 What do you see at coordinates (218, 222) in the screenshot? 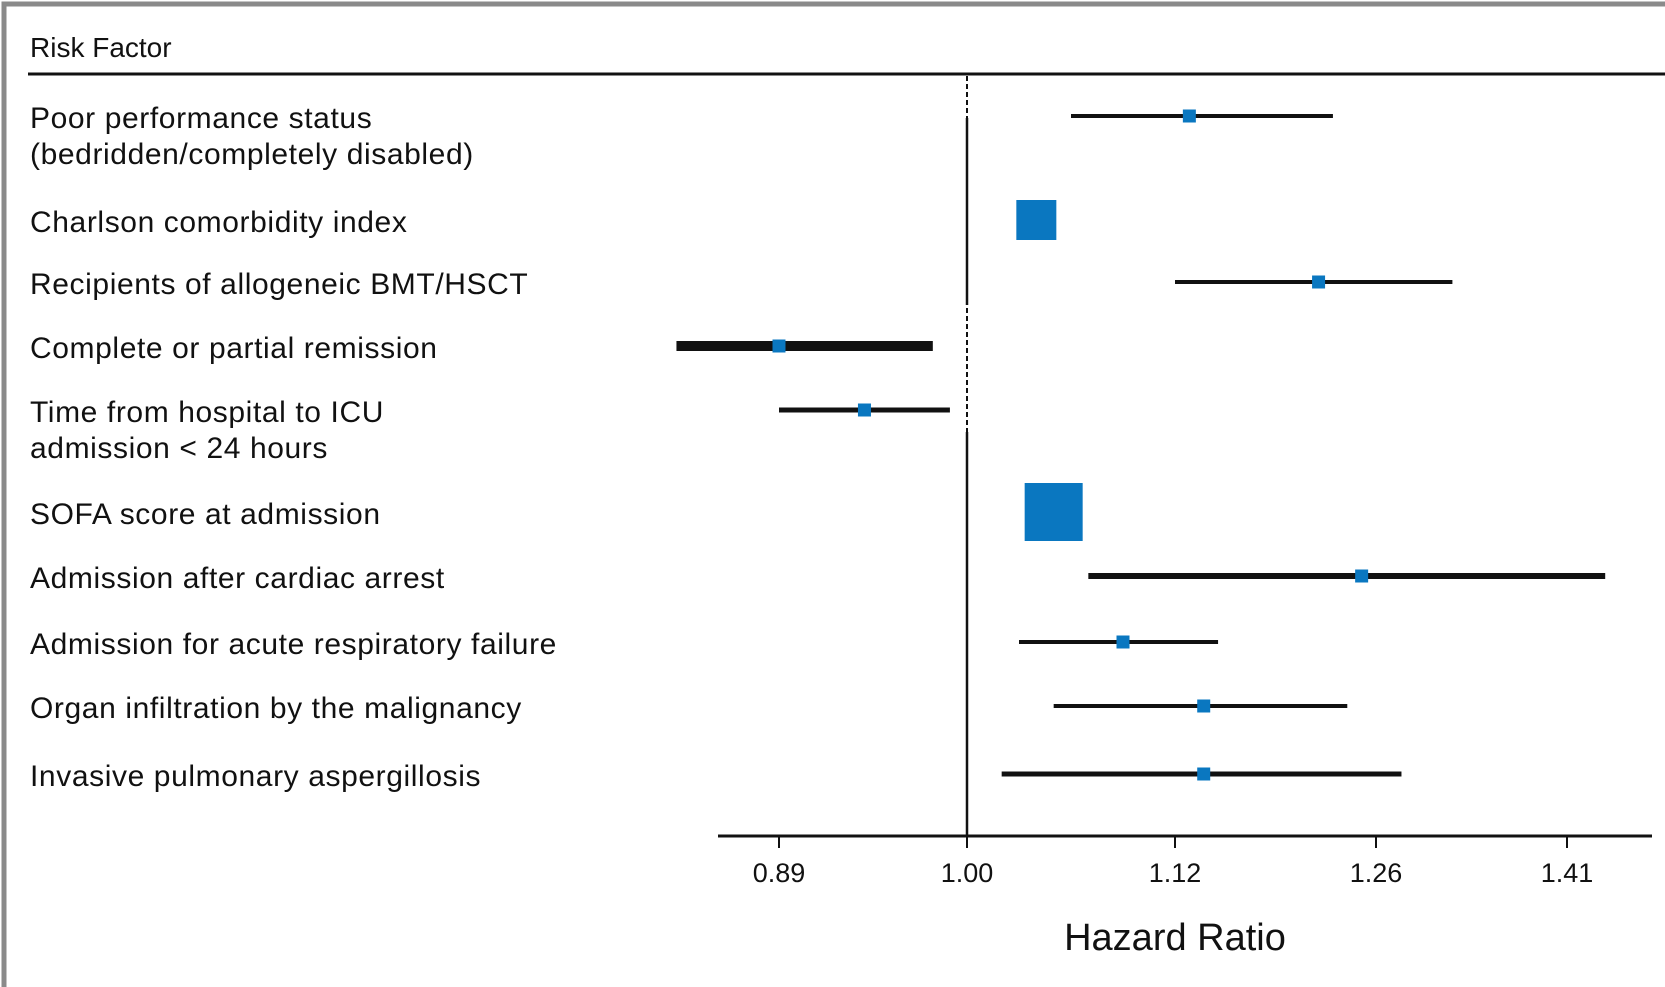
I see `row-label: Charlson comorbidity index` at bounding box center [218, 222].